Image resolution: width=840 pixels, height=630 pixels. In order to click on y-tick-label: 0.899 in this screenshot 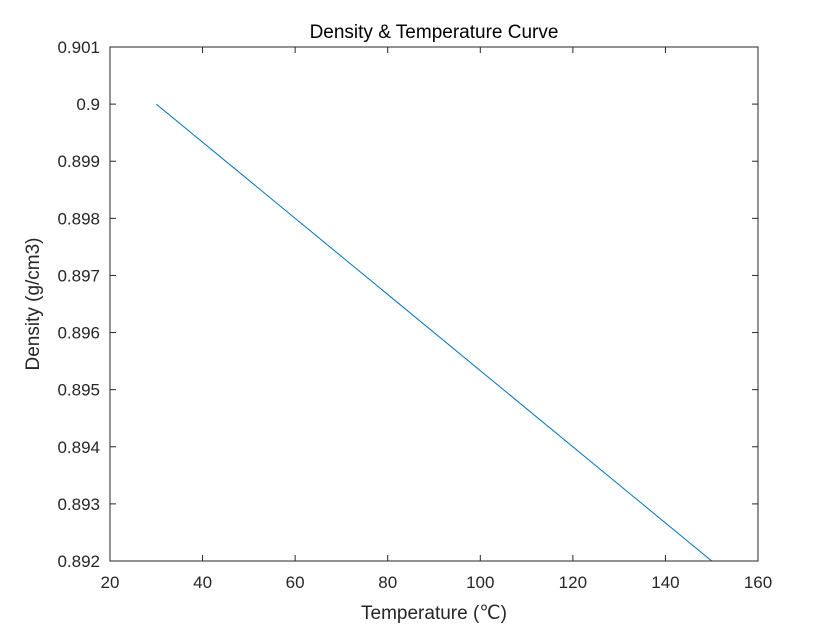, I will do `click(78, 161)`.